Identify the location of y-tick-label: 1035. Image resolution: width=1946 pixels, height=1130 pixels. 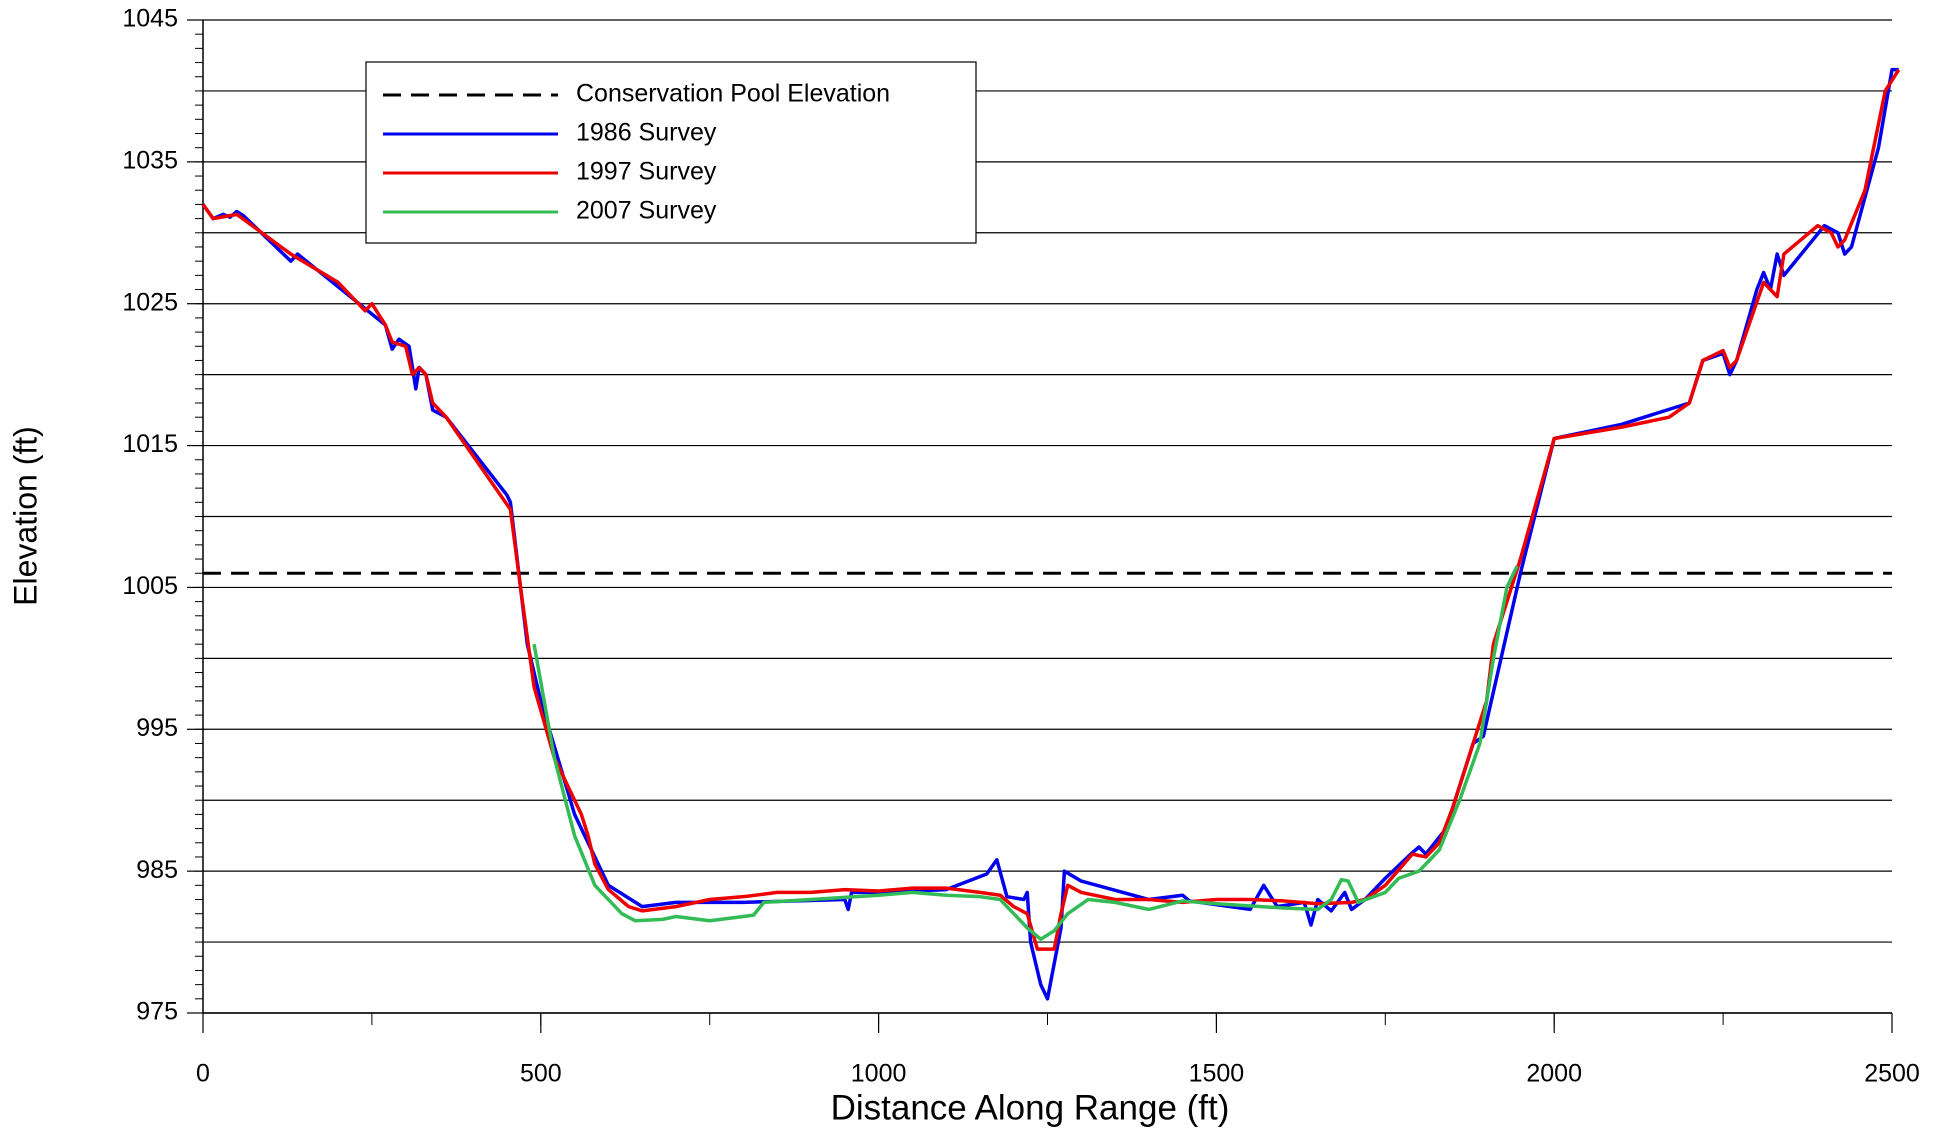
(150, 160).